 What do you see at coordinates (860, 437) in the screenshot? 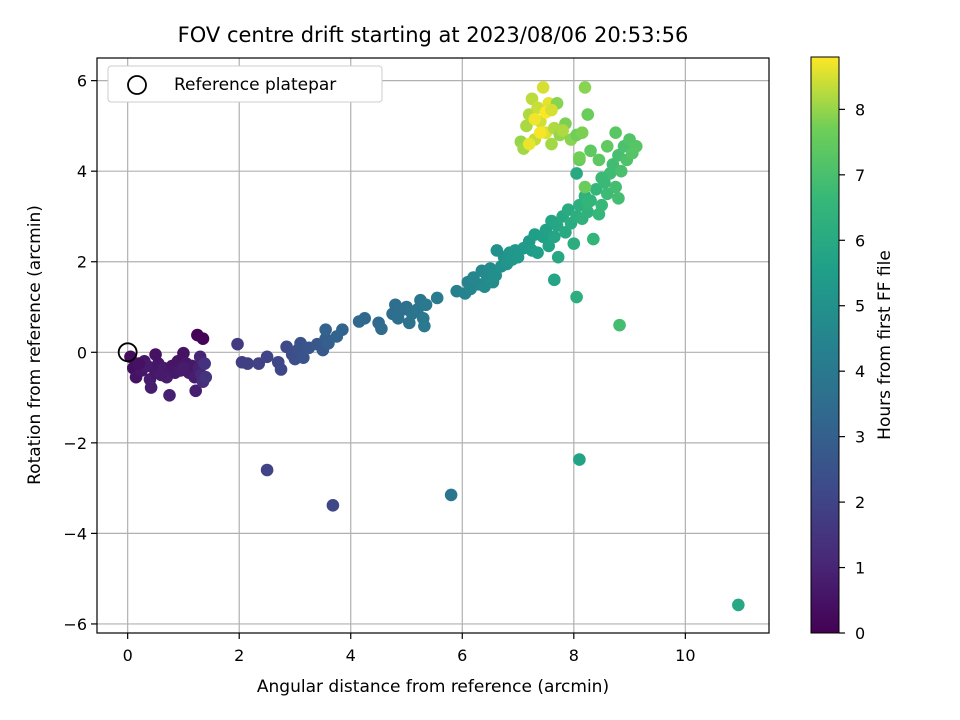
I see `colorbar-tick-label: 3` at bounding box center [860, 437].